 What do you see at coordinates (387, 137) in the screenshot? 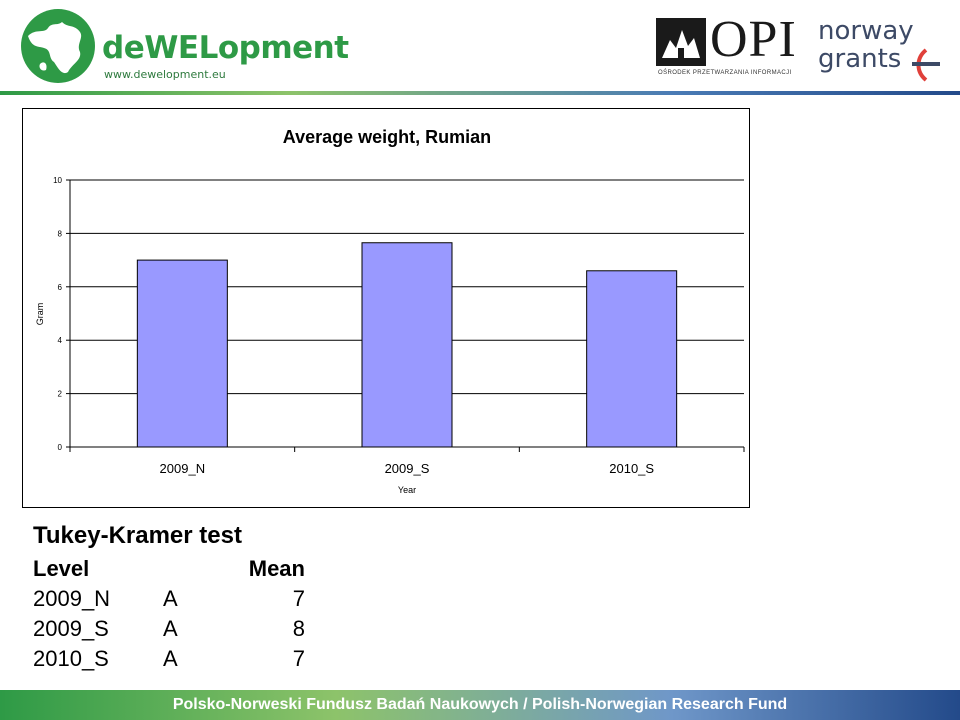
I see `chart-title: Average weight, Rumian` at bounding box center [387, 137].